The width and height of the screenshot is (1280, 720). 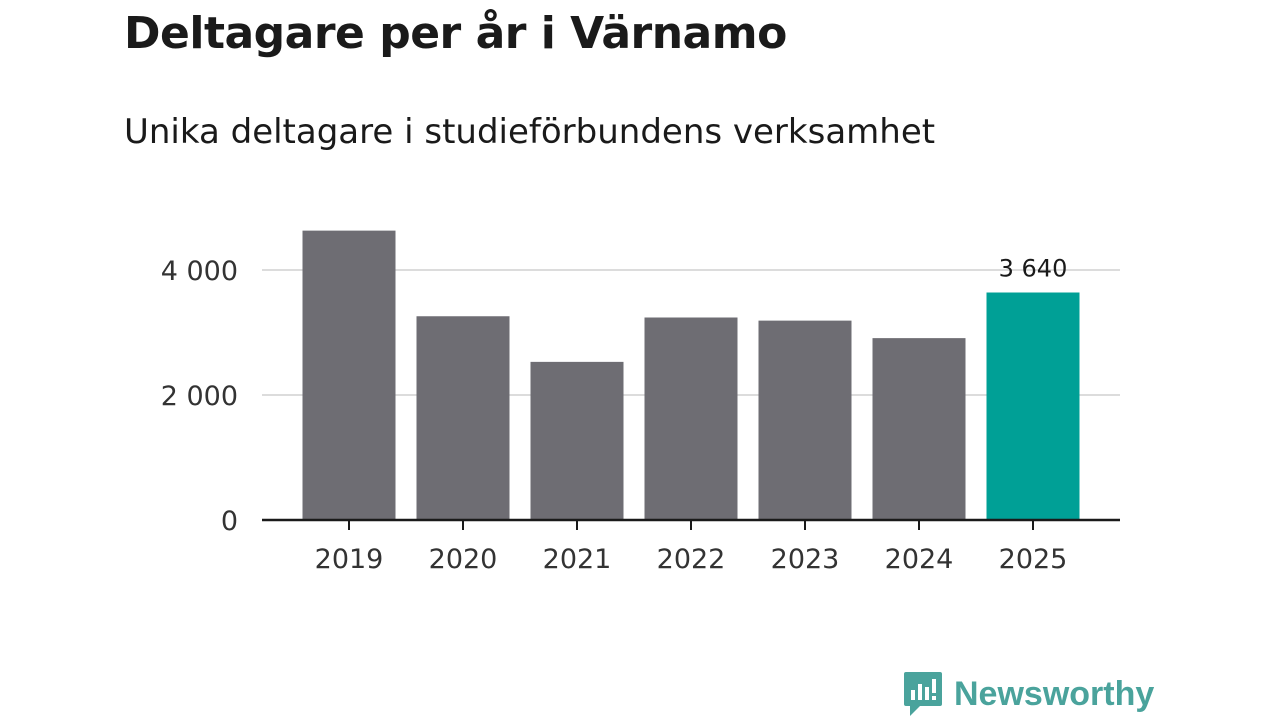 What do you see at coordinates (577, 559) in the screenshot?
I see `x-tick-label: 2021` at bounding box center [577, 559].